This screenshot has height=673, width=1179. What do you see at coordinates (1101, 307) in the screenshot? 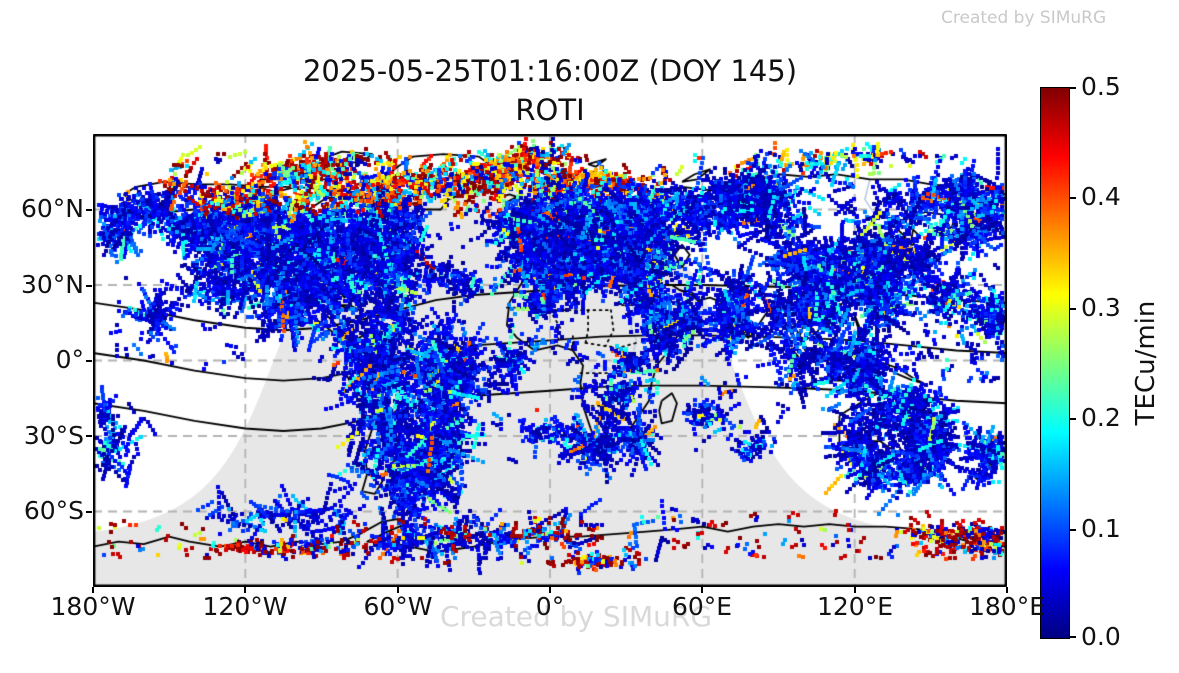
I see `colorbar-tick-label: 0.3` at bounding box center [1101, 307].